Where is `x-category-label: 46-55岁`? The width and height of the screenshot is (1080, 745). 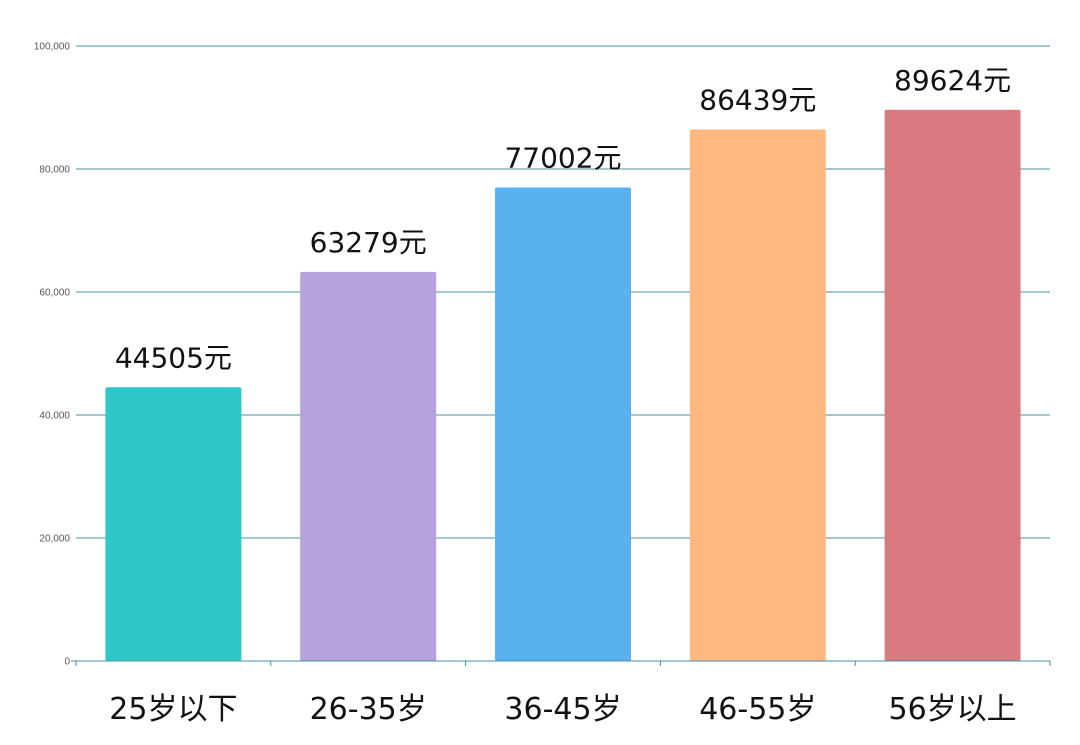 x-category-label: 46-55岁 is located at coordinates (757, 709).